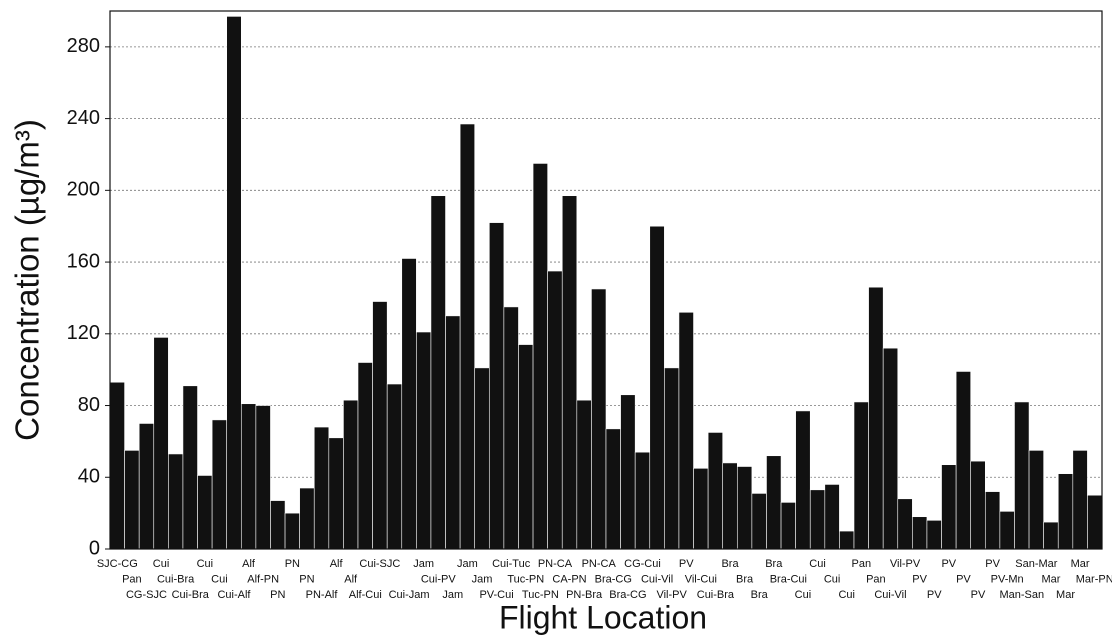 This screenshot has height=639, width=1112. I want to click on y-axis-title: Concentration (µg/m³), so click(27, 280).